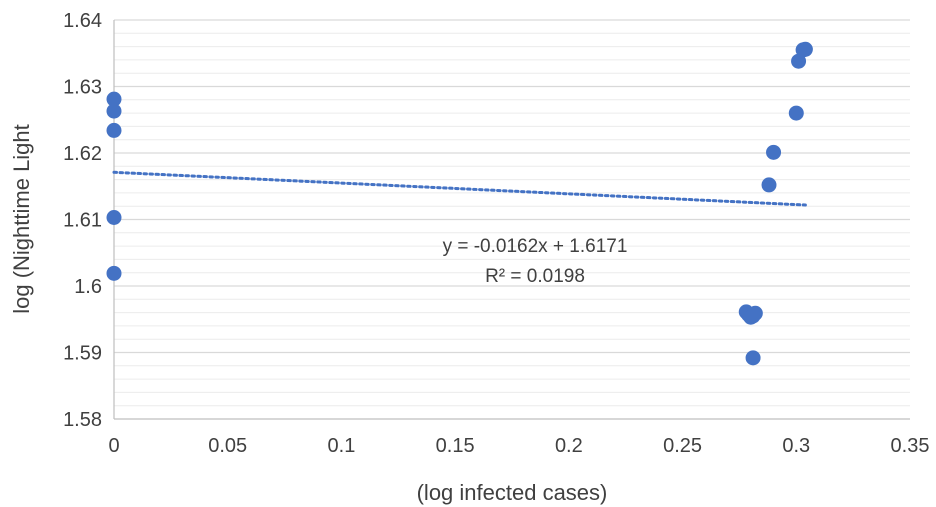 This screenshot has width=936, height=507. What do you see at coordinates (21, 219) in the screenshot?
I see `y-axis-title: log (Nighttime Light` at bounding box center [21, 219].